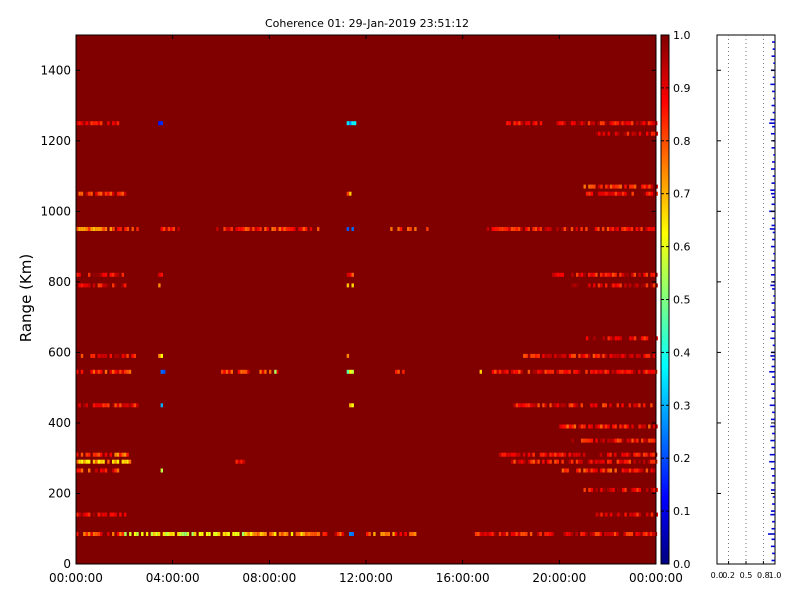 This screenshot has height=604, width=800. What do you see at coordinates (682, 88) in the screenshot?
I see `colorbar-tick-label: 0.9` at bounding box center [682, 88].